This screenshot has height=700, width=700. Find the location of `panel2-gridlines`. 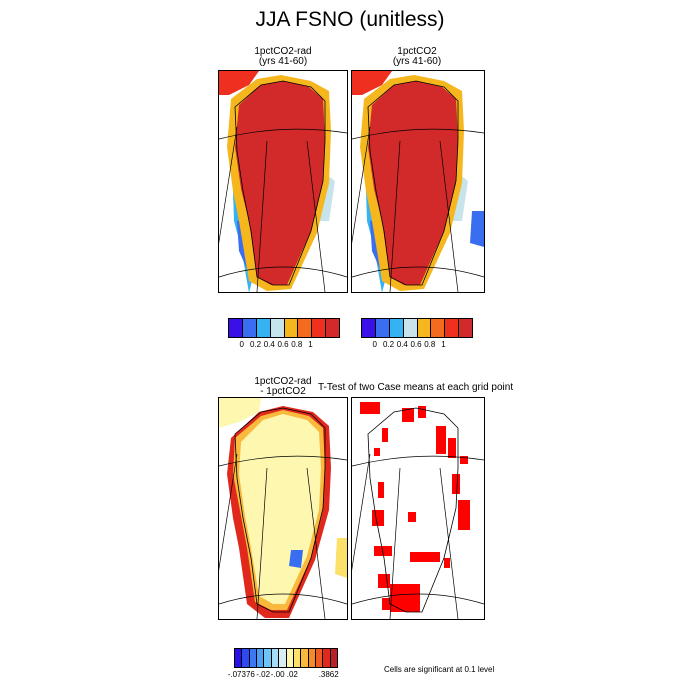

panel2-gridlines is located at coordinates (418, 209).